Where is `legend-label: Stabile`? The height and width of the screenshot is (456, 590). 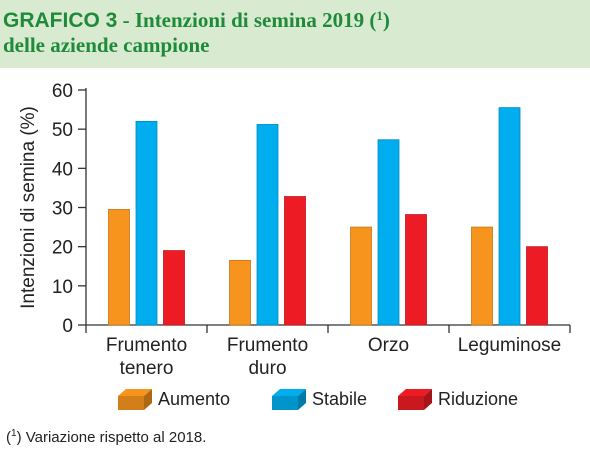 legend-label: Stabile is located at coordinates (340, 398).